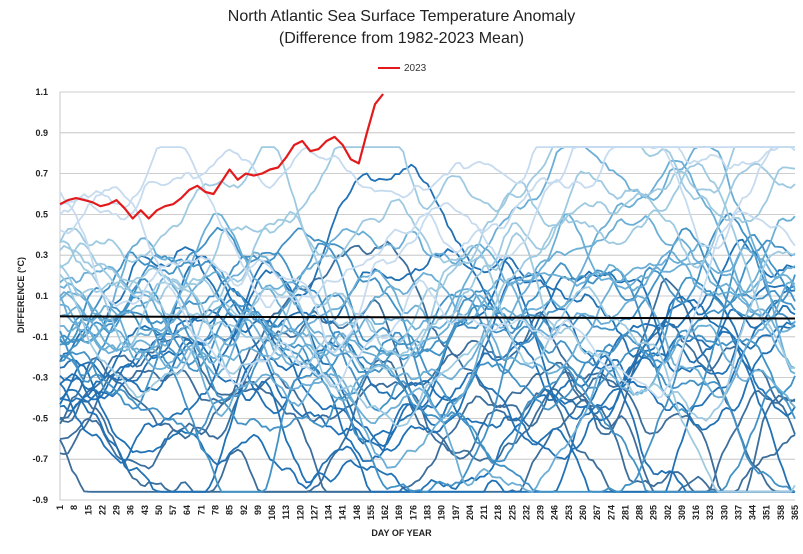  I want to click on x-tick-label: 15, so click(88, 510).